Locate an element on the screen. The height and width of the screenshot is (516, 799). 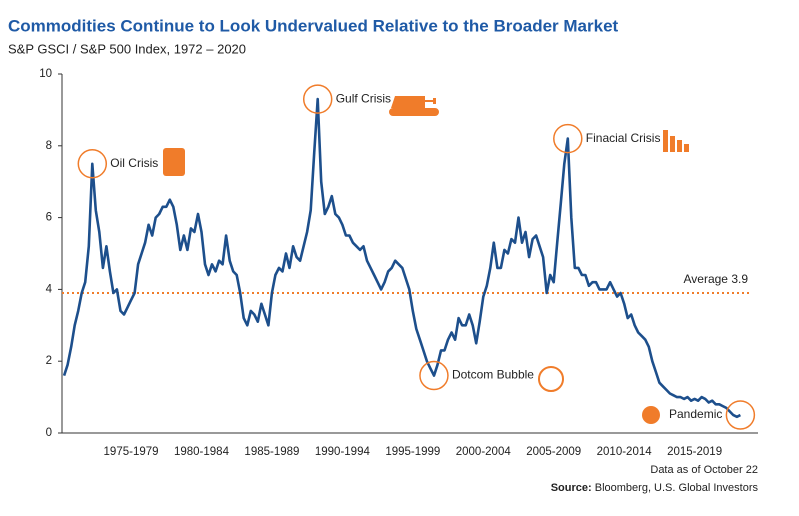
annotation-label: Dotcom Bubble is located at coordinates (493, 375).